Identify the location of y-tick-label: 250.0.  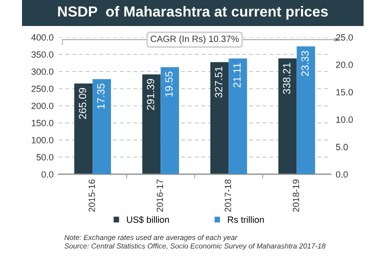
(43, 89).